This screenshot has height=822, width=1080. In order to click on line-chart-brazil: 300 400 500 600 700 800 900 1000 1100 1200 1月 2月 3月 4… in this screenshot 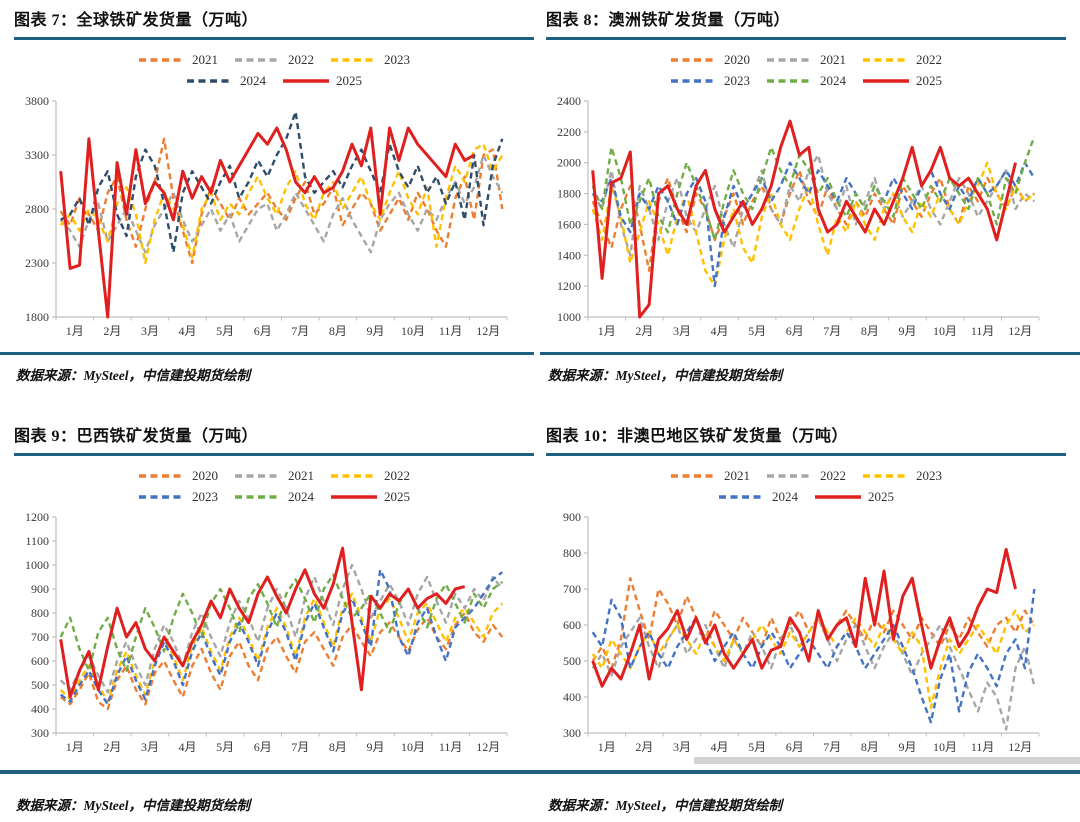, I will do `click(266, 632)`.